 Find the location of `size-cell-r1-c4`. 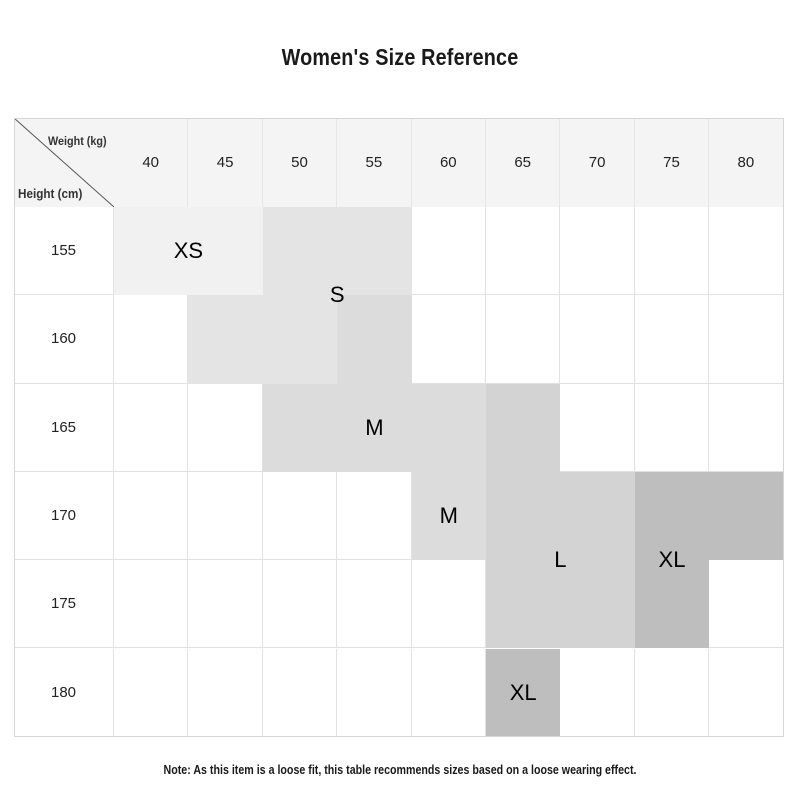

size-cell-r1-c4 is located at coordinates (448, 339).